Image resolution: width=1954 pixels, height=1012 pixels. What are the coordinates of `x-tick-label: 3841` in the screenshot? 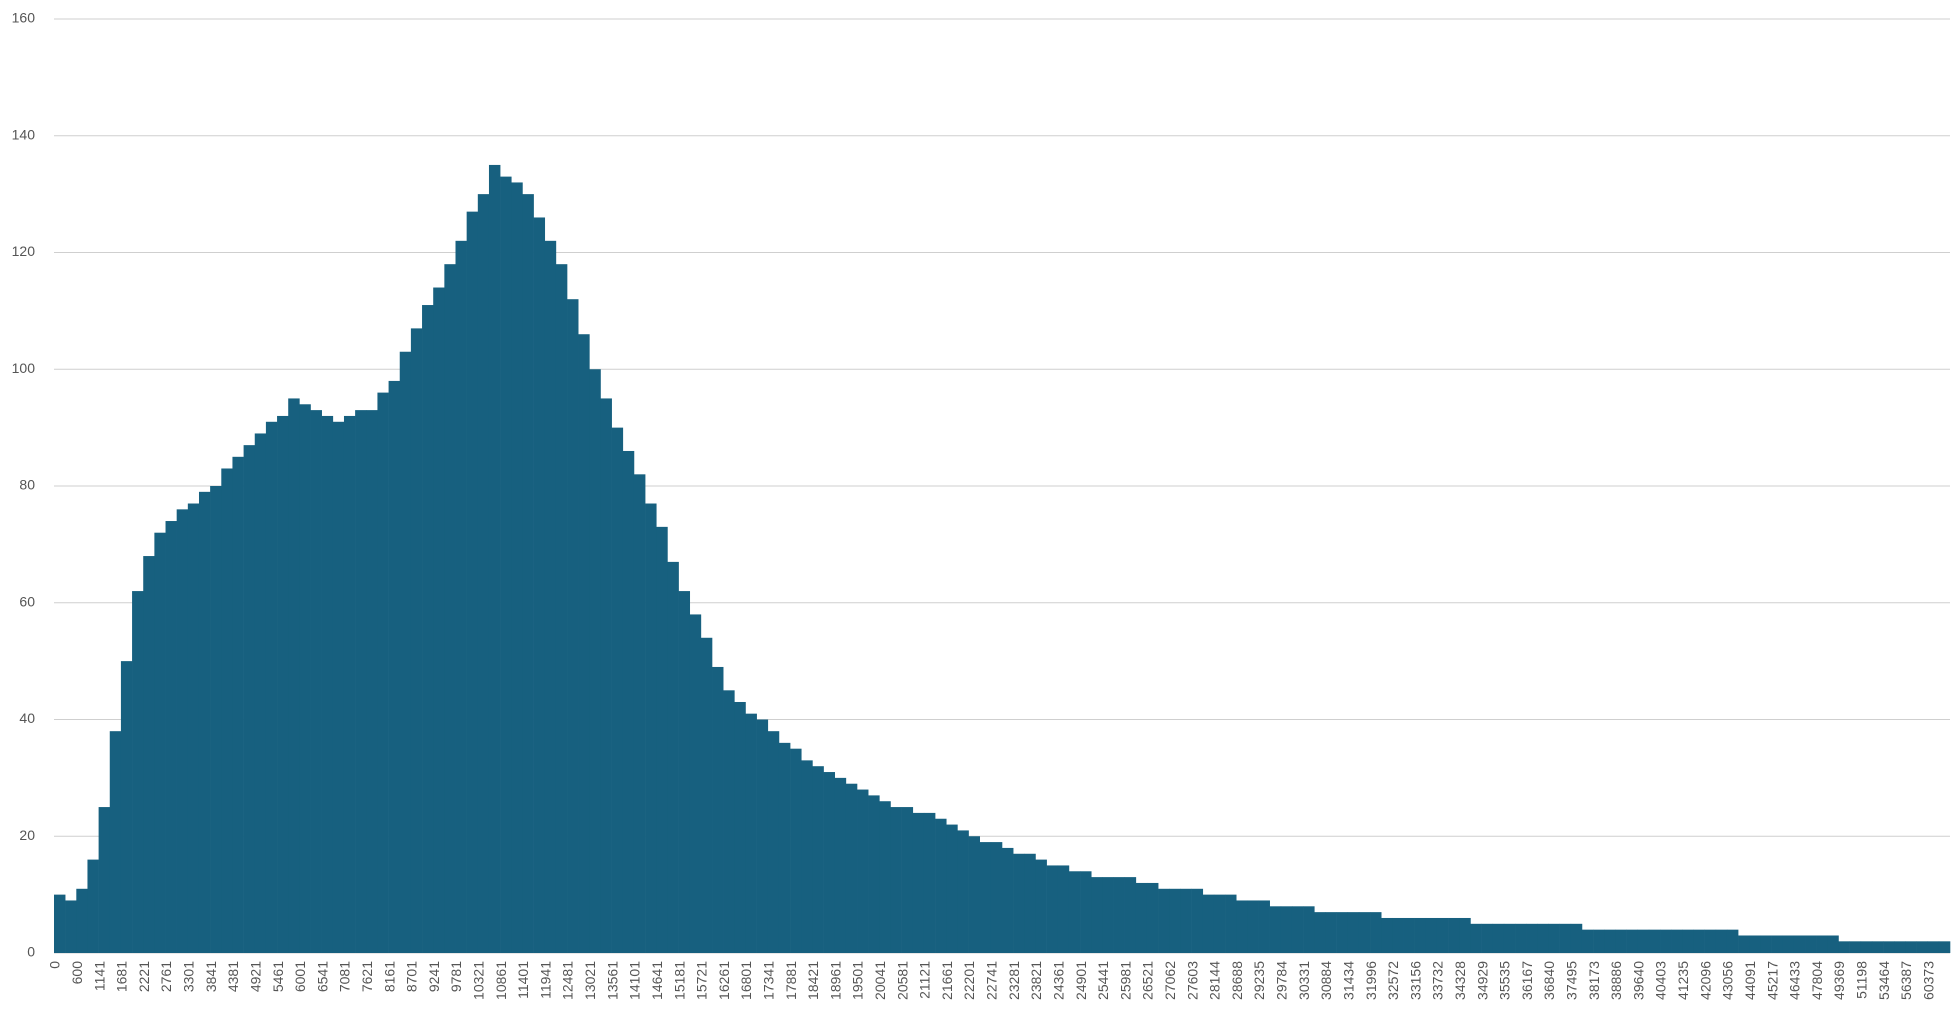 It's located at (211, 976).